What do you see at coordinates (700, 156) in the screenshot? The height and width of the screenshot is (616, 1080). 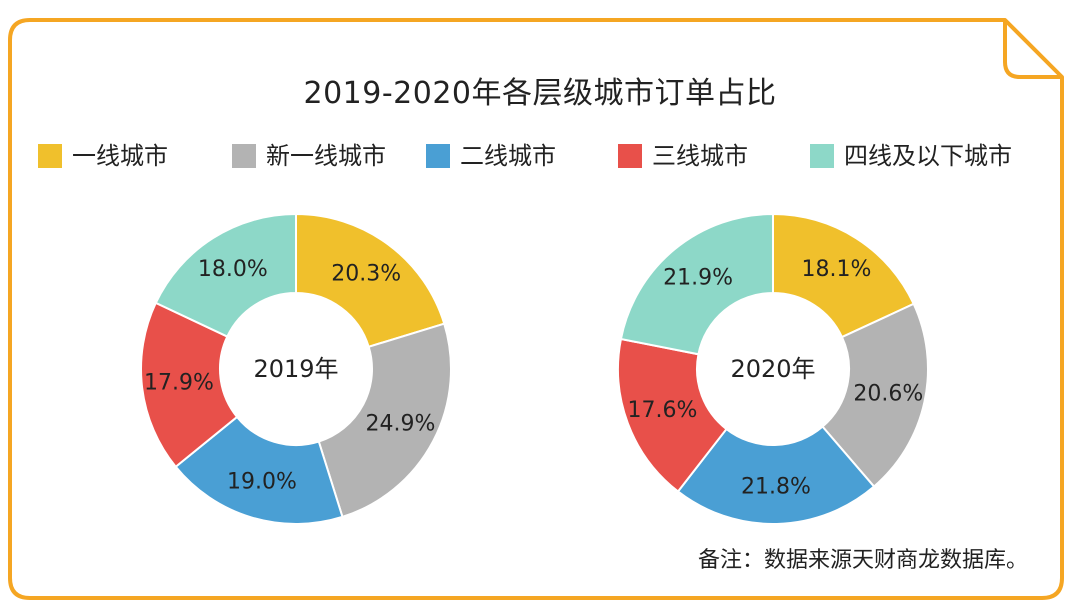 I see `legend-label: 三线城市` at bounding box center [700, 156].